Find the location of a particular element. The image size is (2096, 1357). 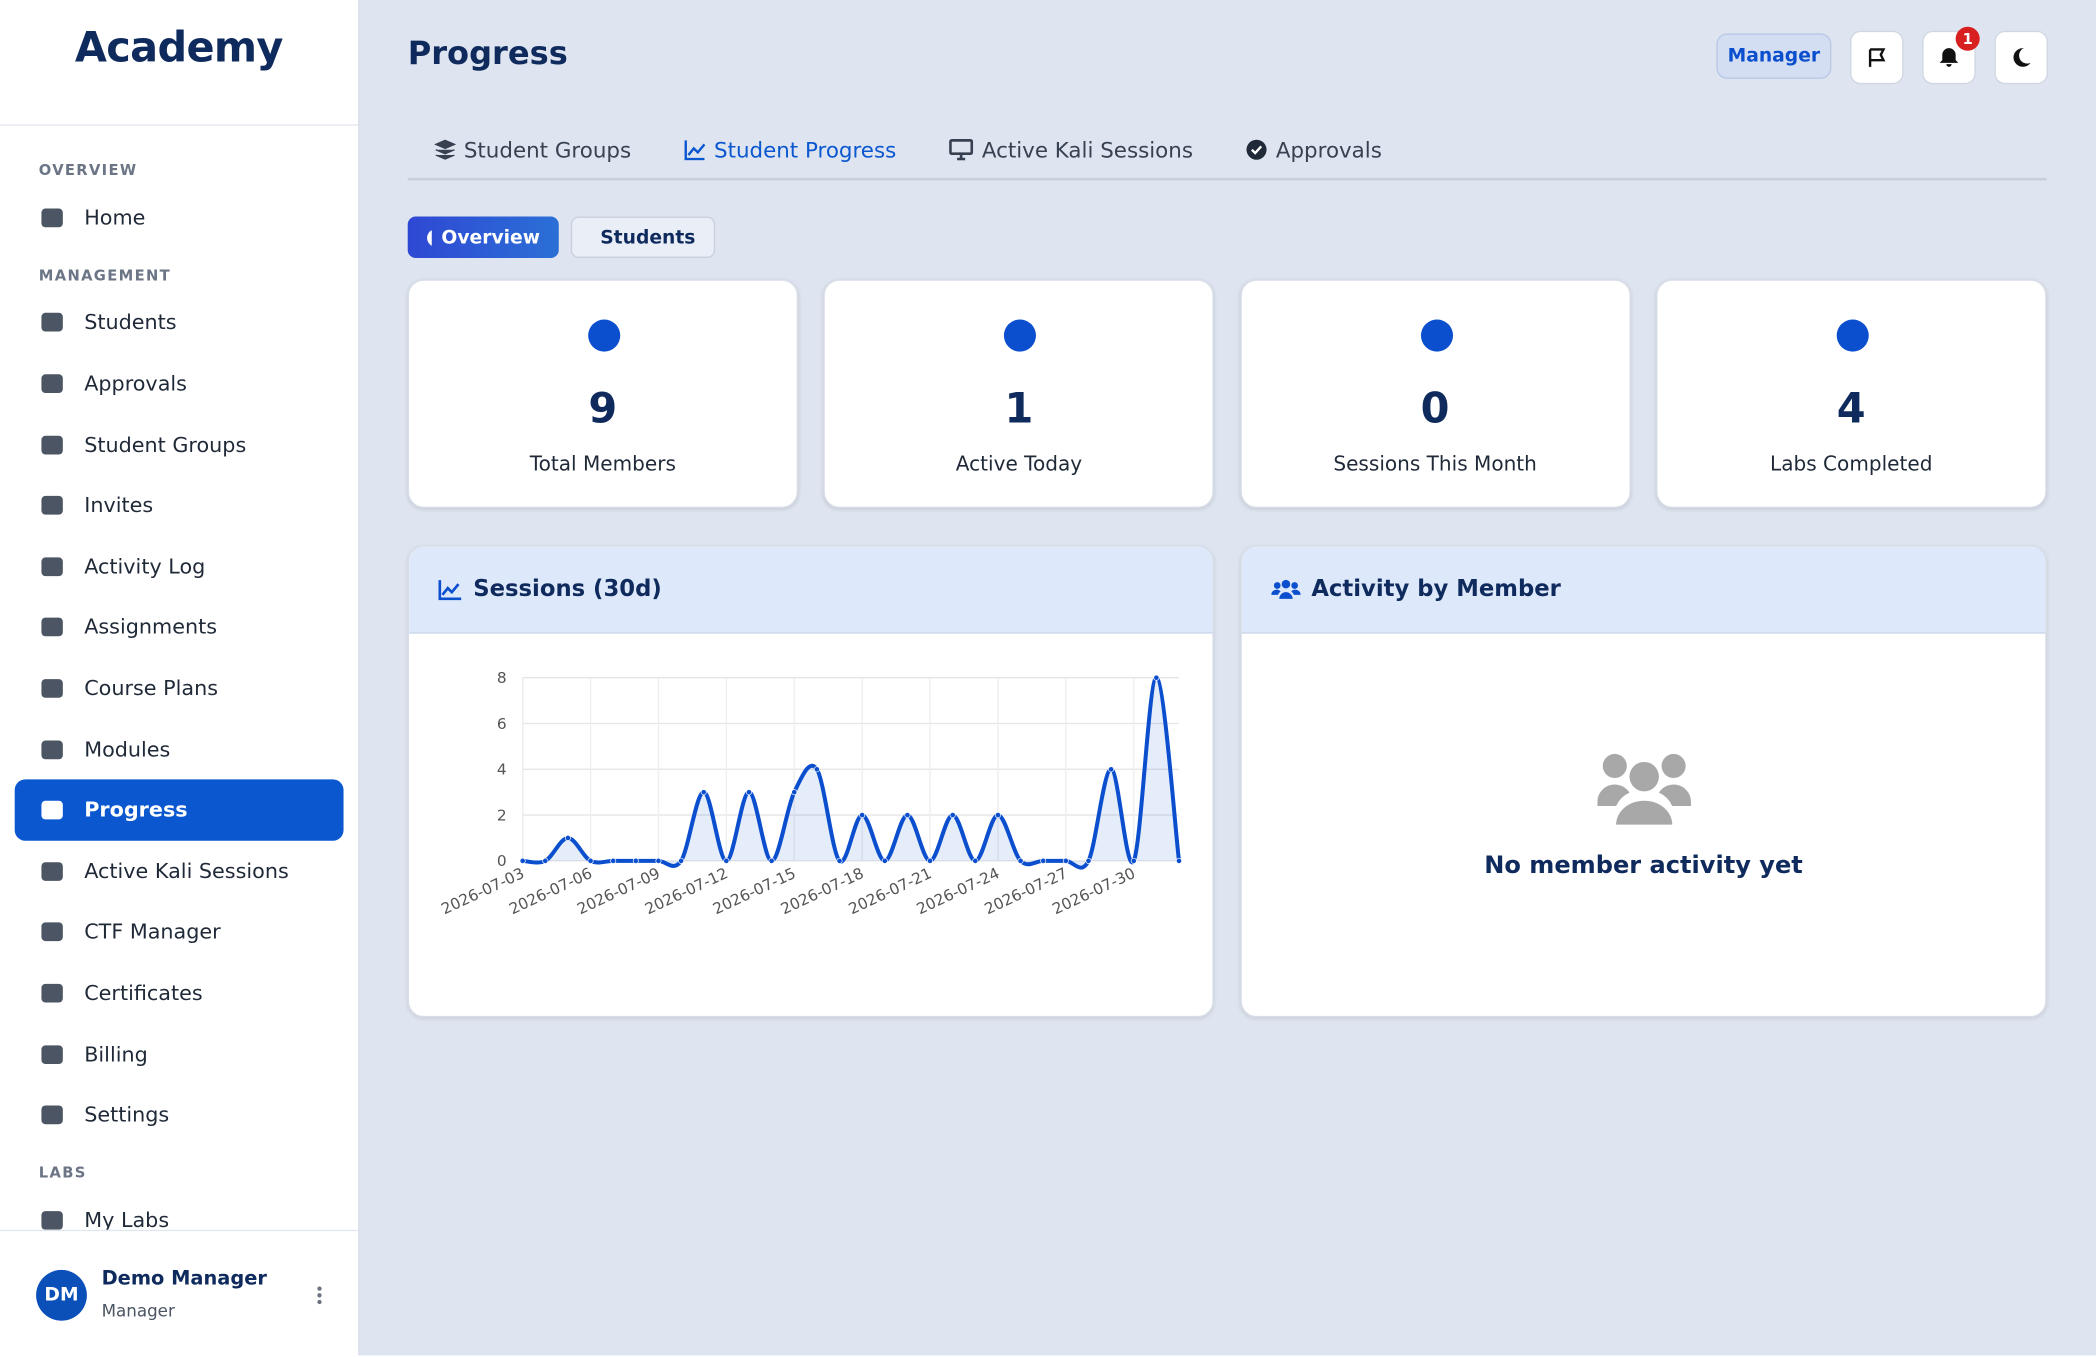

area is located at coordinates (851, 772).